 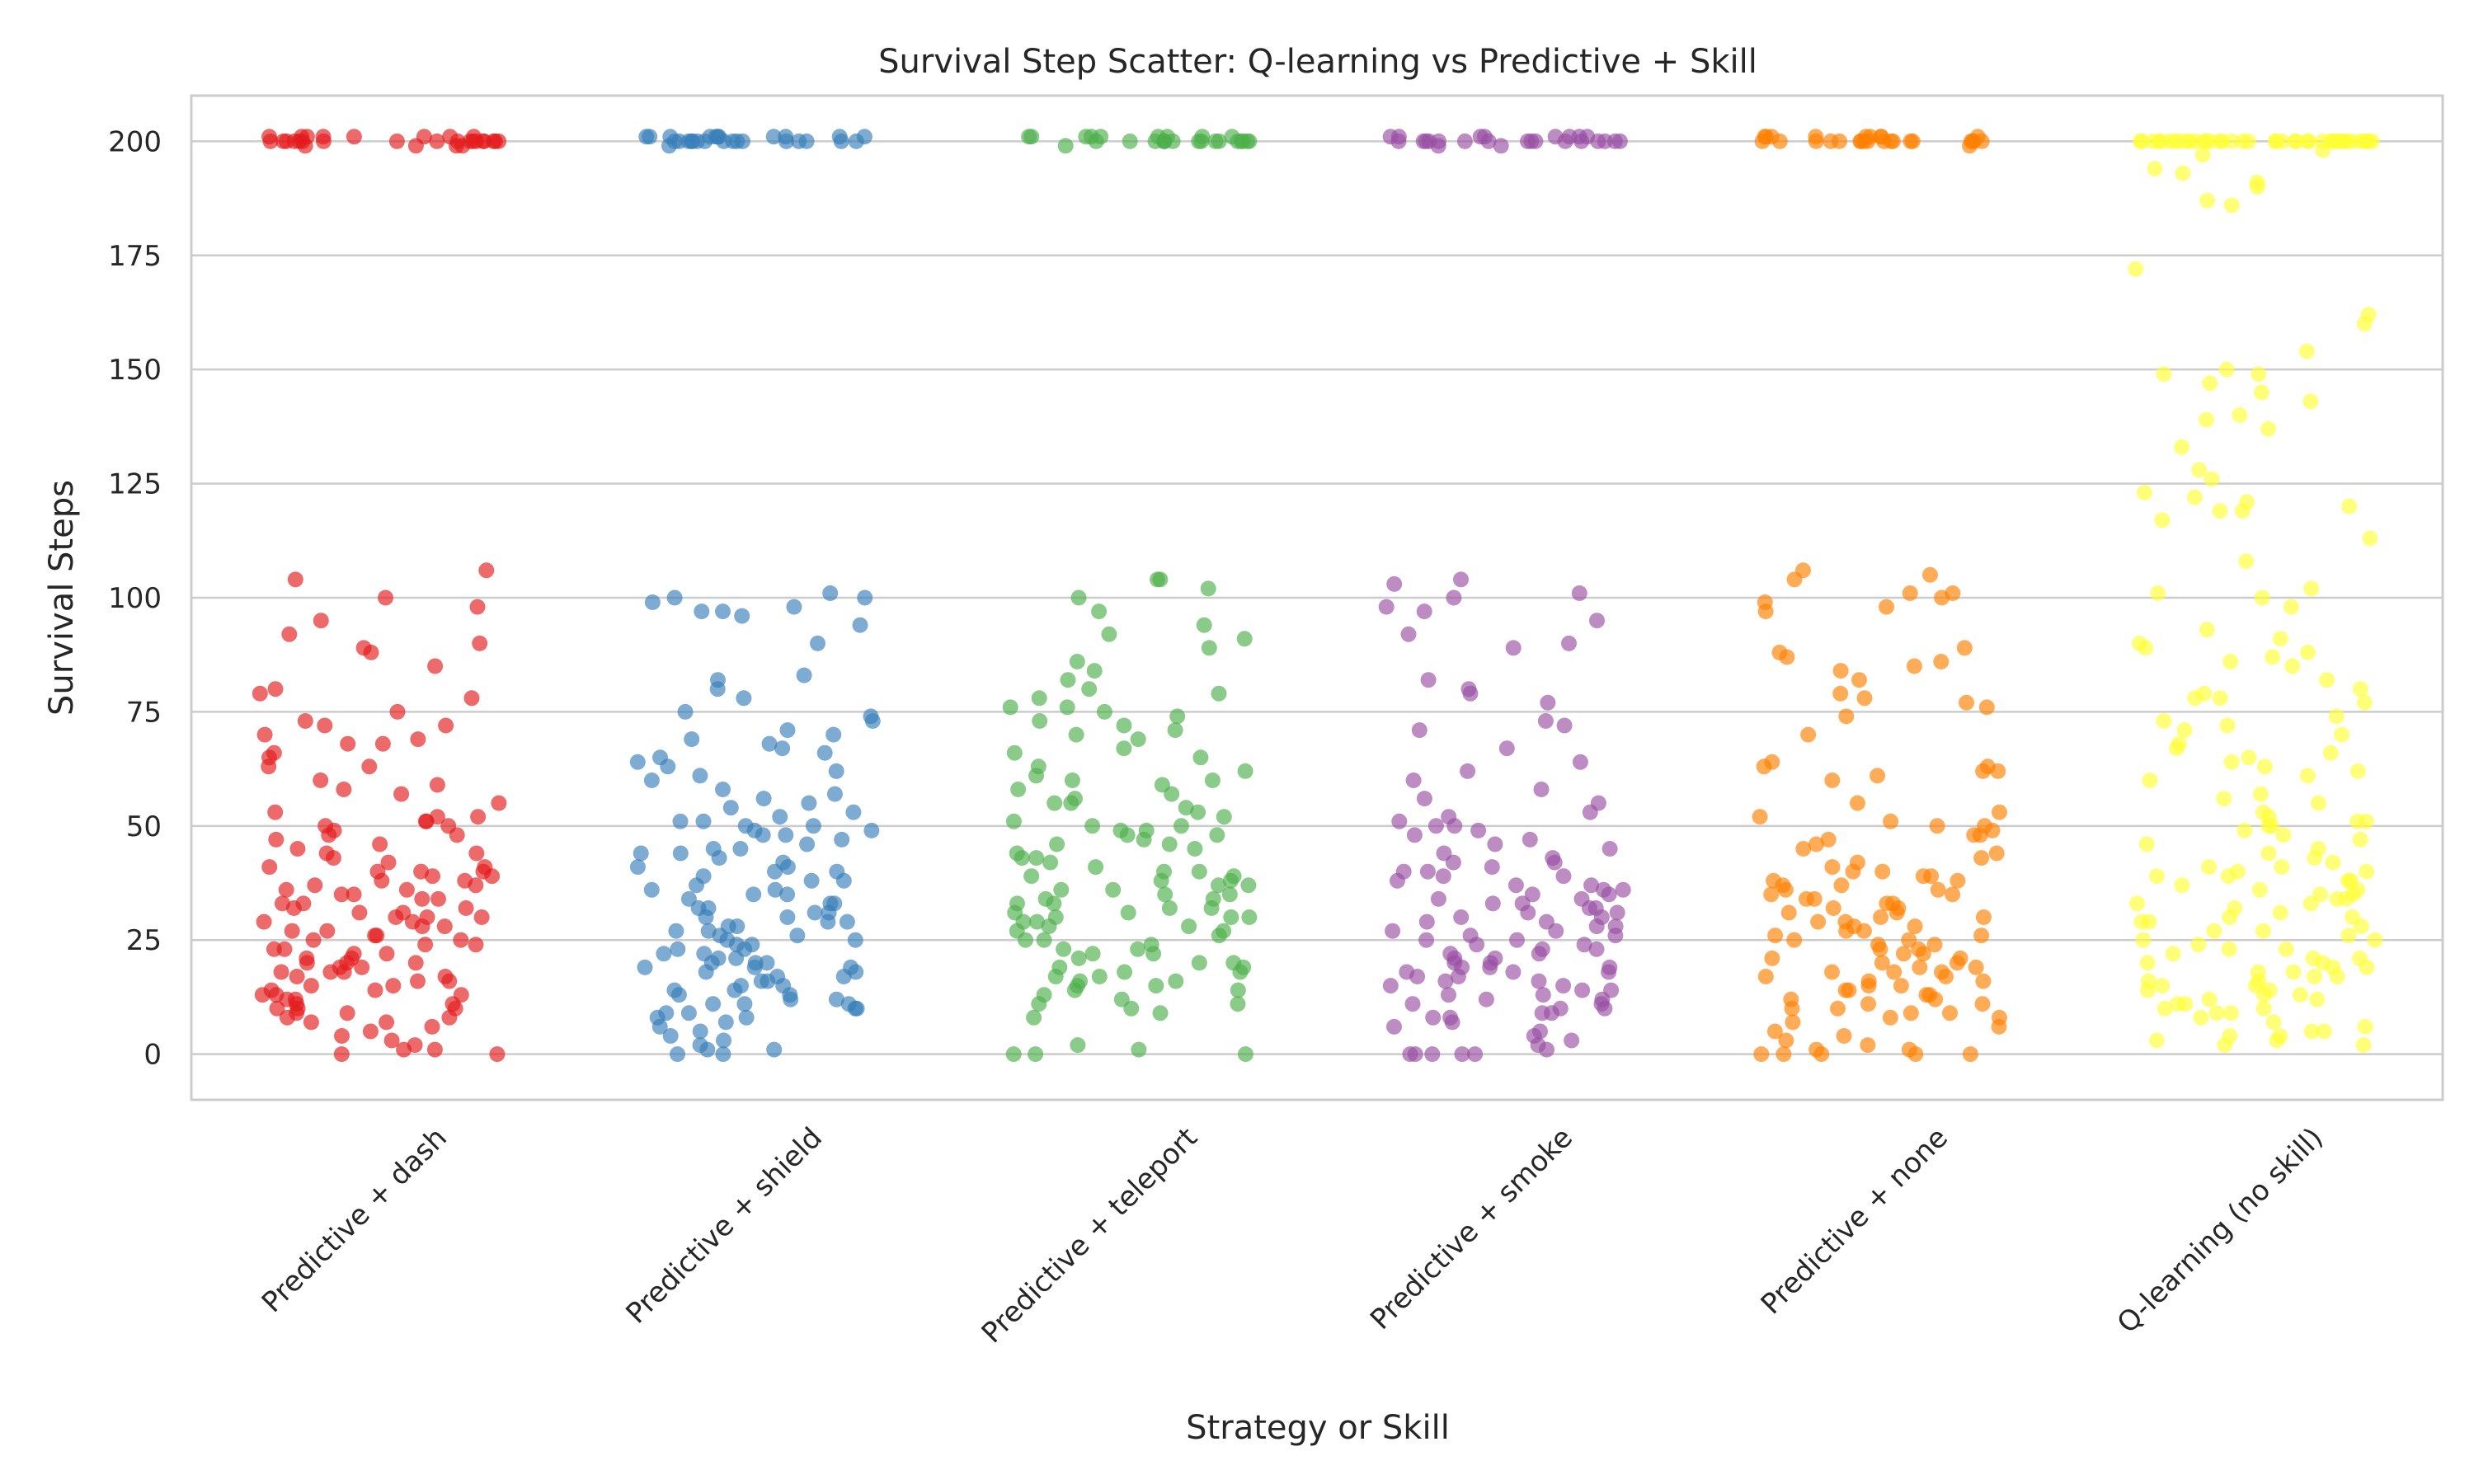 What do you see at coordinates (135, 256) in the screenshot?
I see `y-tick-label: 175` at bounding box center [135, 256].